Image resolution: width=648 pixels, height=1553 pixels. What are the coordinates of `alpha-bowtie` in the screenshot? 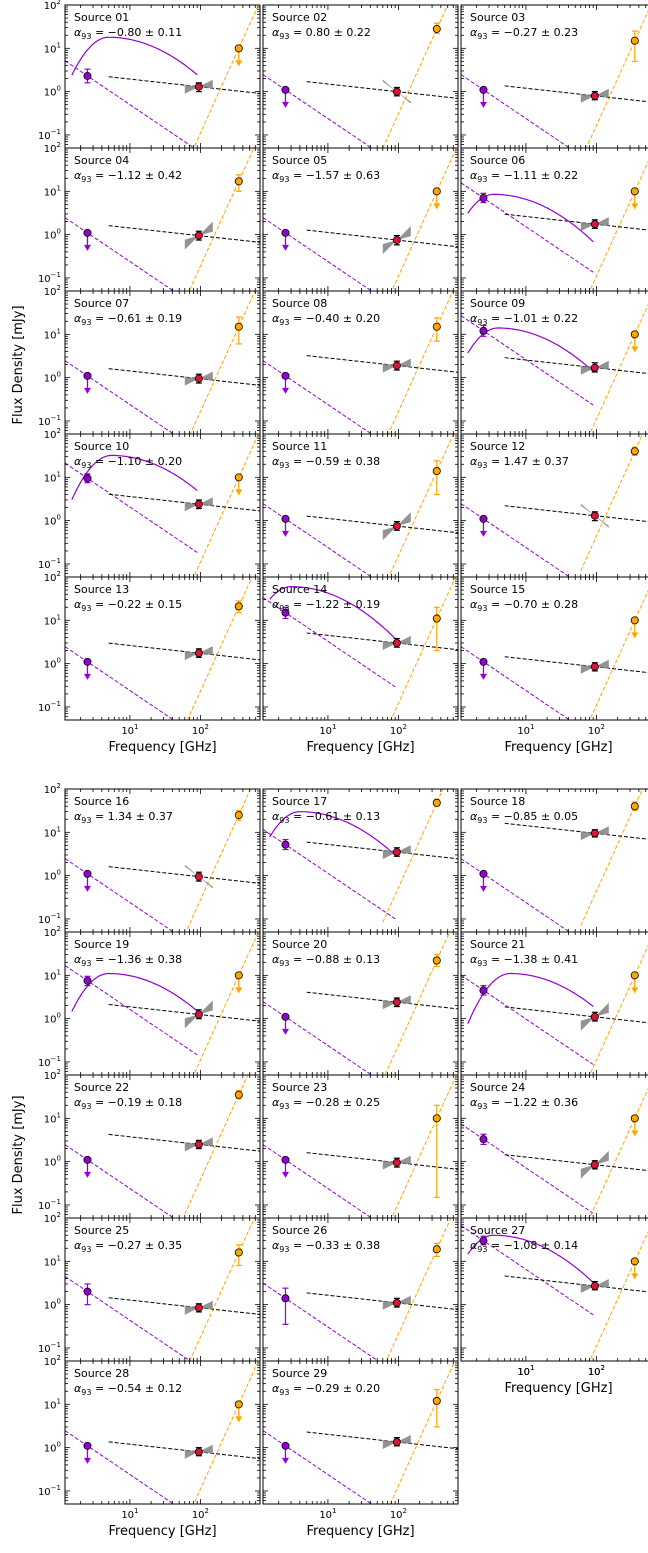 It's located at (594, 515).